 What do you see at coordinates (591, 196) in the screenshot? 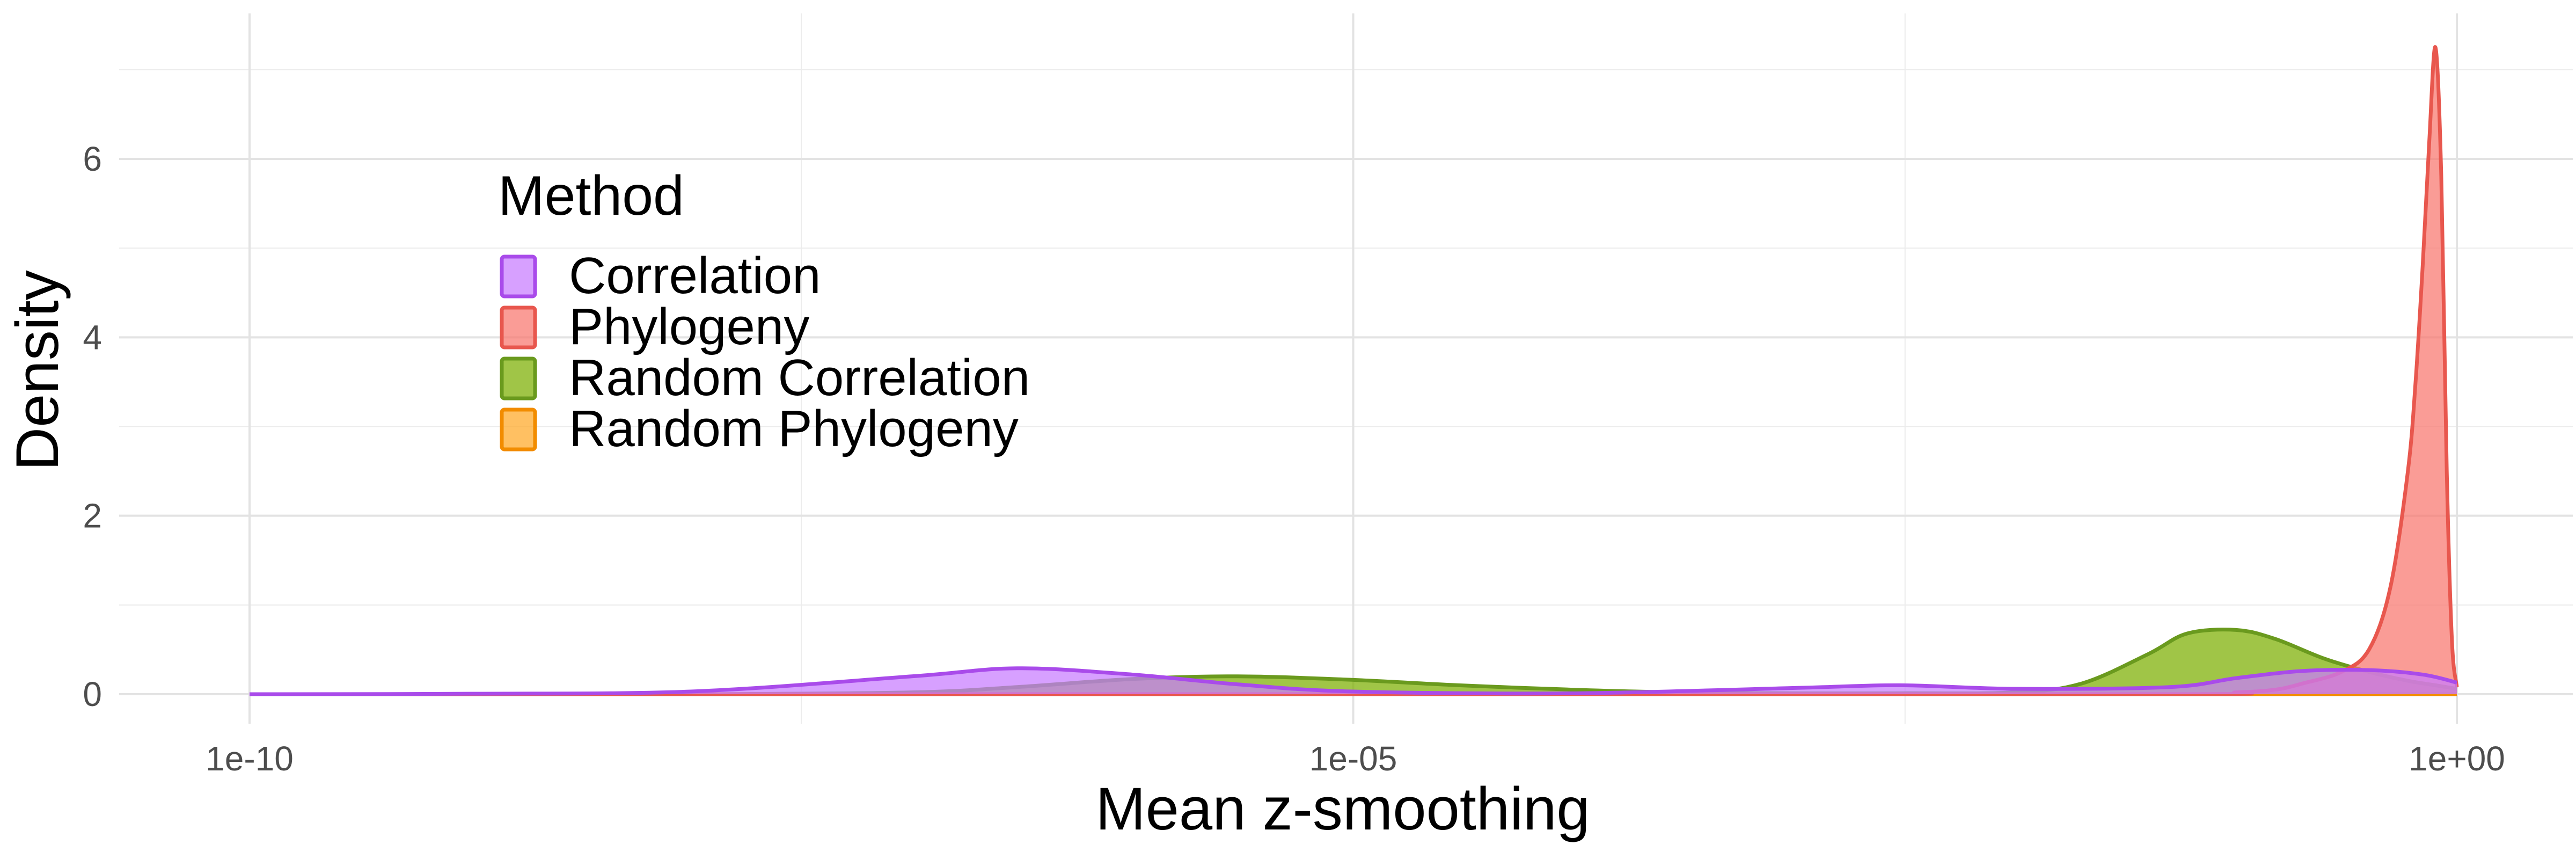
I see `legend-title: Method` at bounding box center [591, 196].